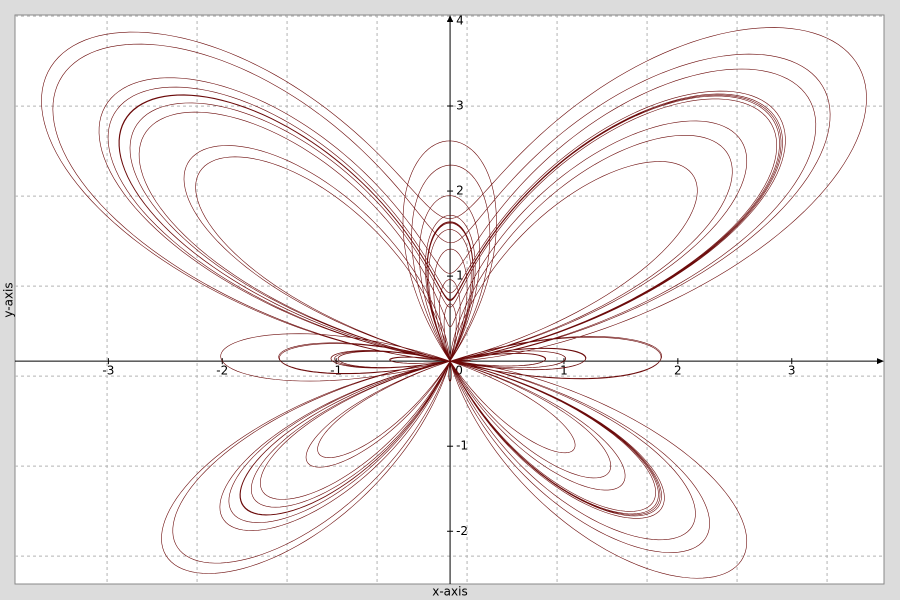 This screenshot has width=900, height=600. I want to click on y-axis-arrow, so click(450, 18).